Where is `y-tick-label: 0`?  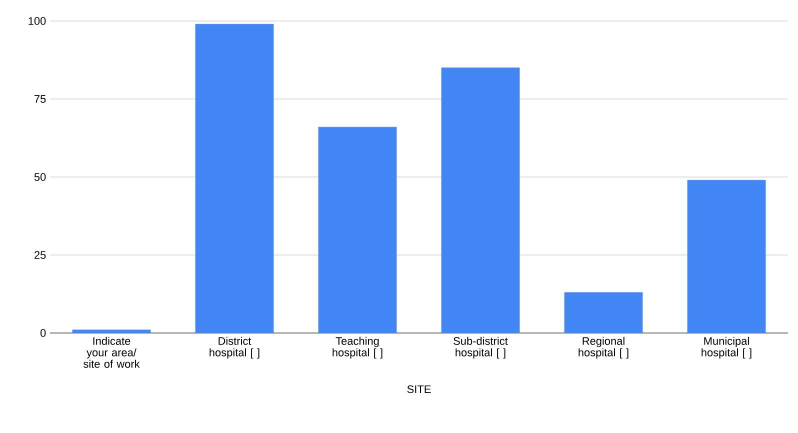 y-tick-label: 0 is located at coordinates (43, 333).